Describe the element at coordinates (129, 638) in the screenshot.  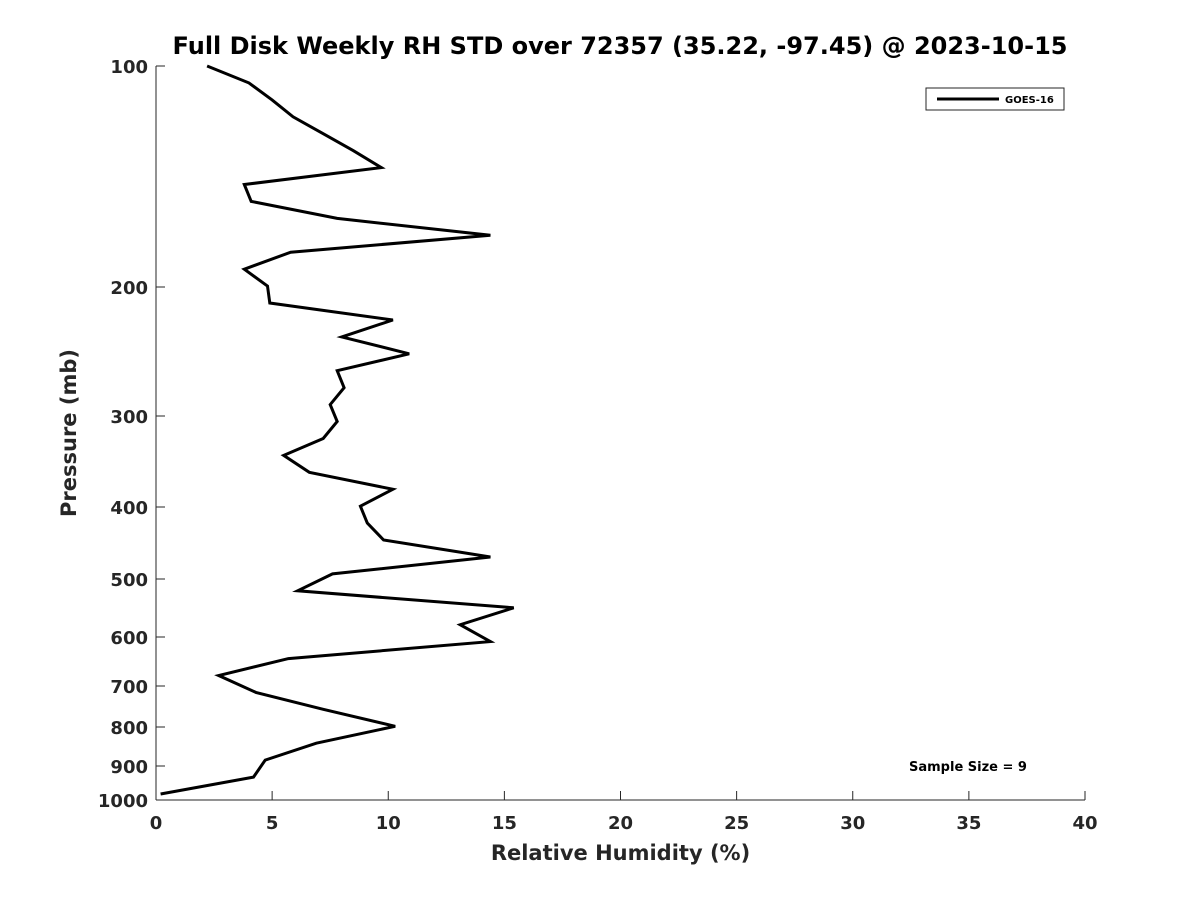
I see `y-tick-label: 600` at that location.